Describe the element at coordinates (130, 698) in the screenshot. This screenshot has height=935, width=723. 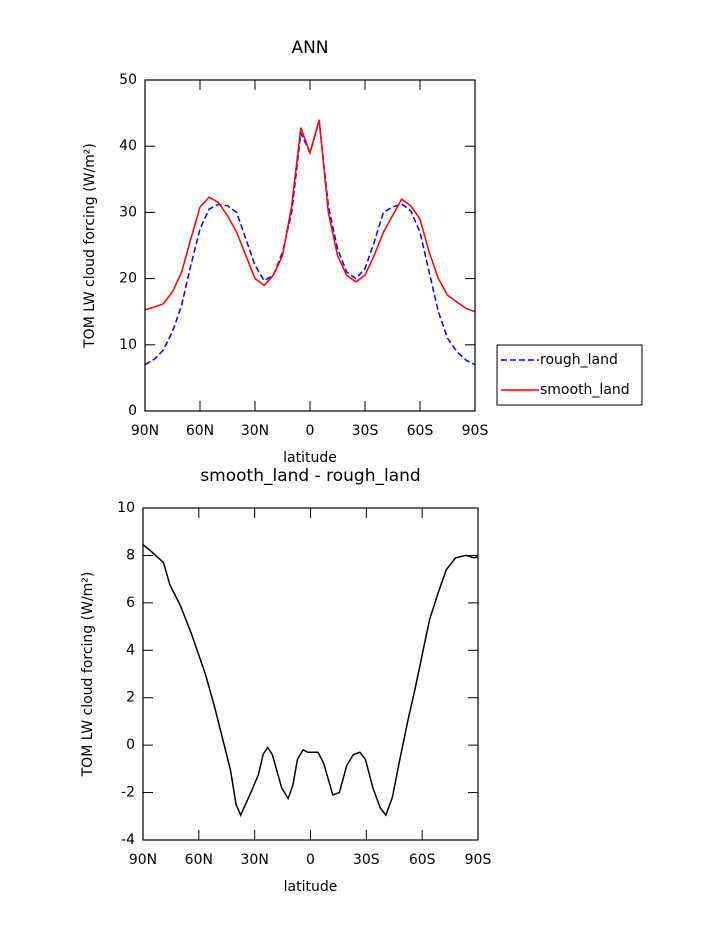
I see `y-tick-label: 2` at that location.